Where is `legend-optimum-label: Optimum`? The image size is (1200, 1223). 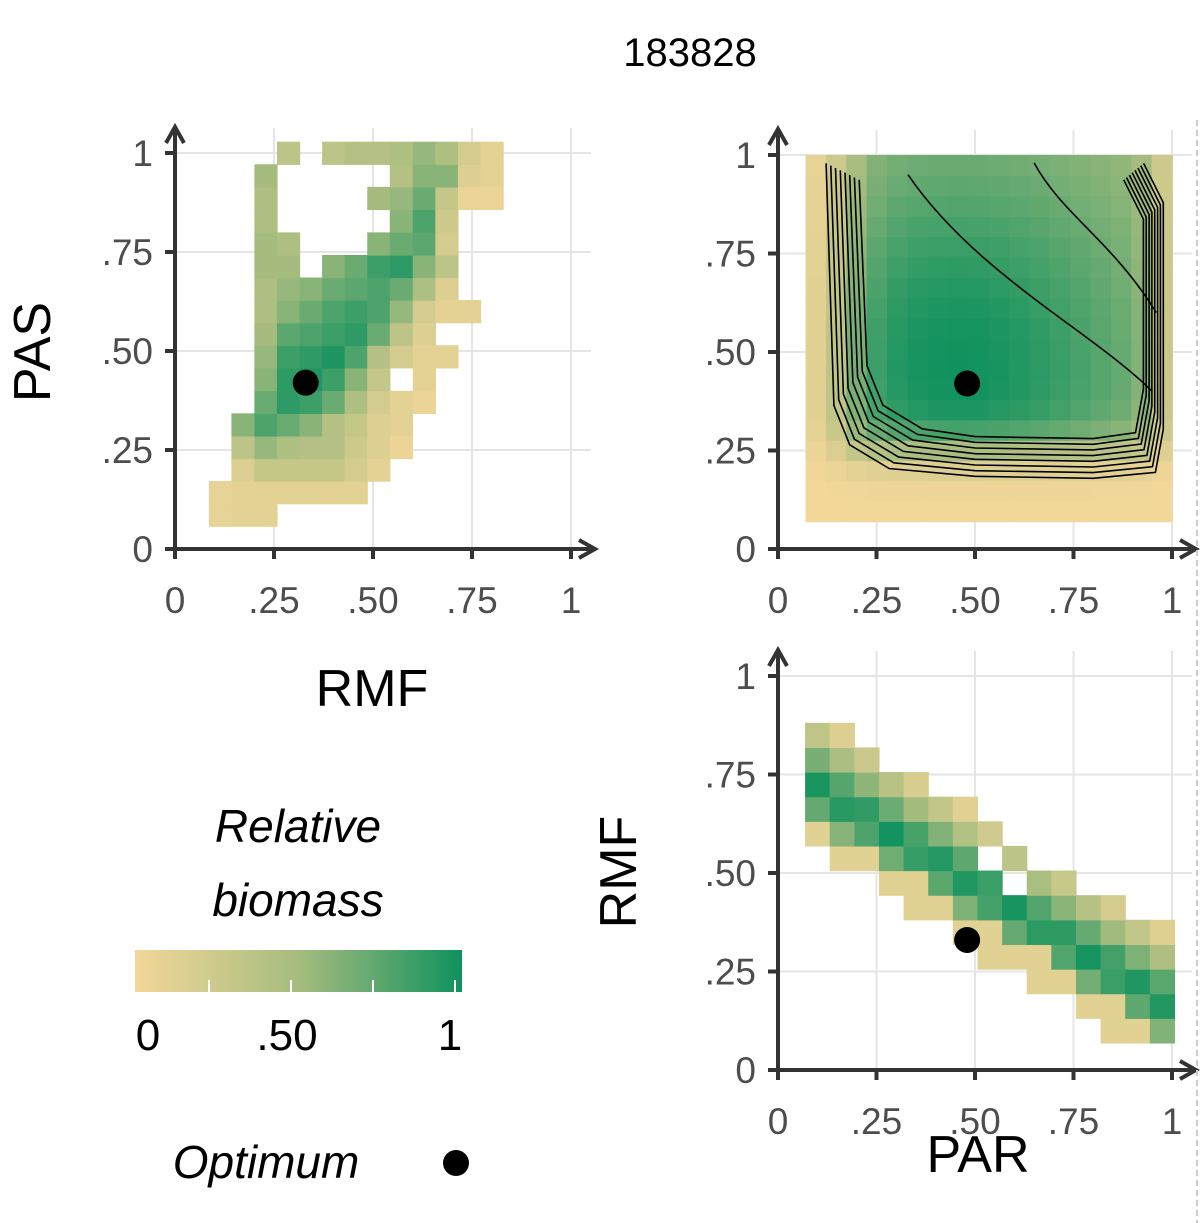
legend-optimum-label: Optimum is located at coordinates (266, 1162).